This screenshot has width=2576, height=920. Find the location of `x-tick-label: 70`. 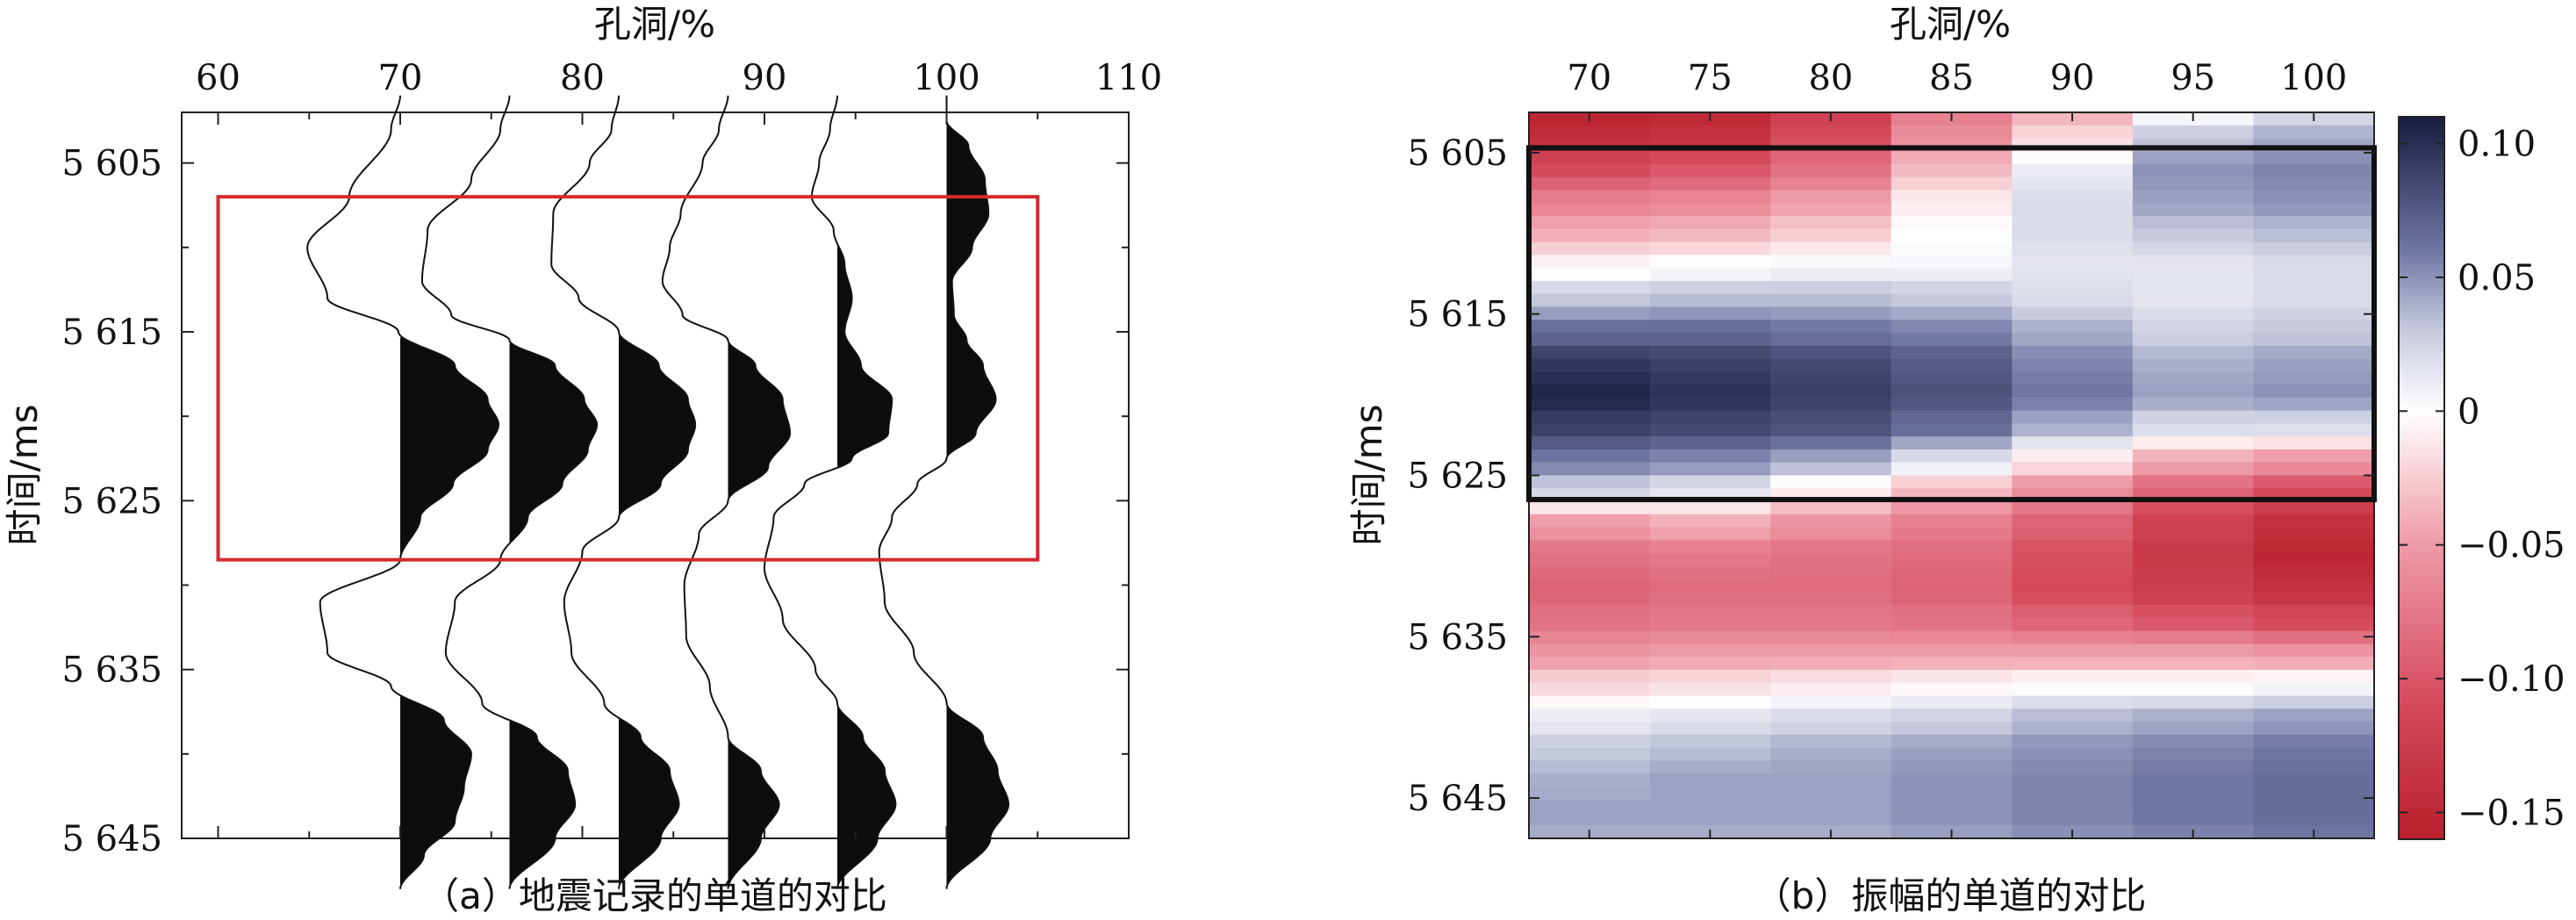

x-tick-label: 70 is located at coordinates (1589, 78).